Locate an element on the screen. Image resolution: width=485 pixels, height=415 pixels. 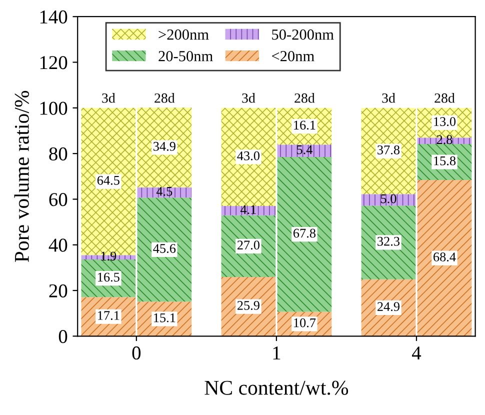
legend-label: <20nm is located at coordinates (293, 56).